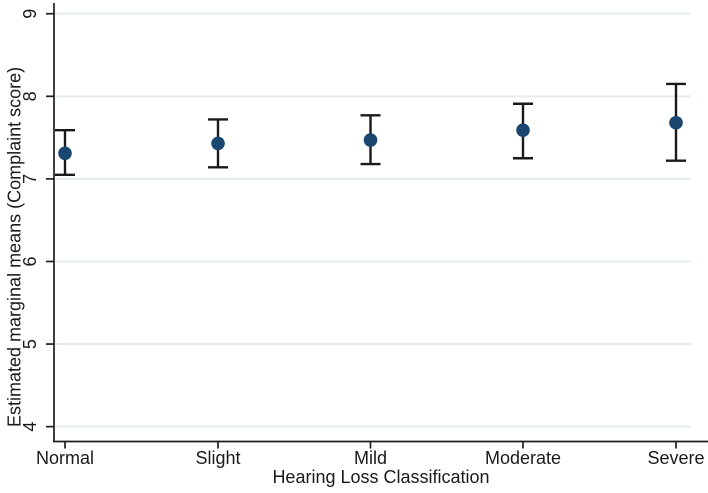 The width and height of the screenshot is (708, 493). Describe the element at coordinates (30, 14) in the screenshot. I see `y-tick-label: 9` at that location.